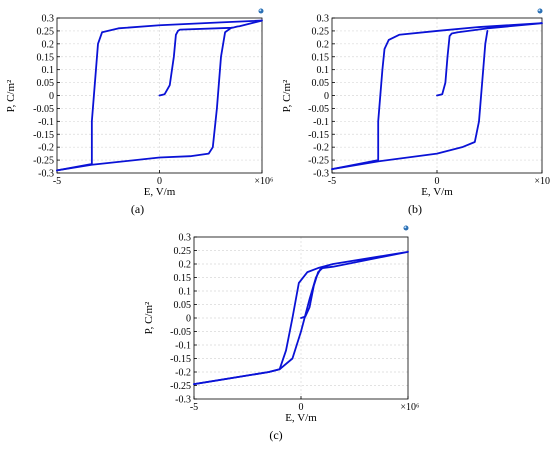  I want to click on panel-label: (c), so click(275, 435).